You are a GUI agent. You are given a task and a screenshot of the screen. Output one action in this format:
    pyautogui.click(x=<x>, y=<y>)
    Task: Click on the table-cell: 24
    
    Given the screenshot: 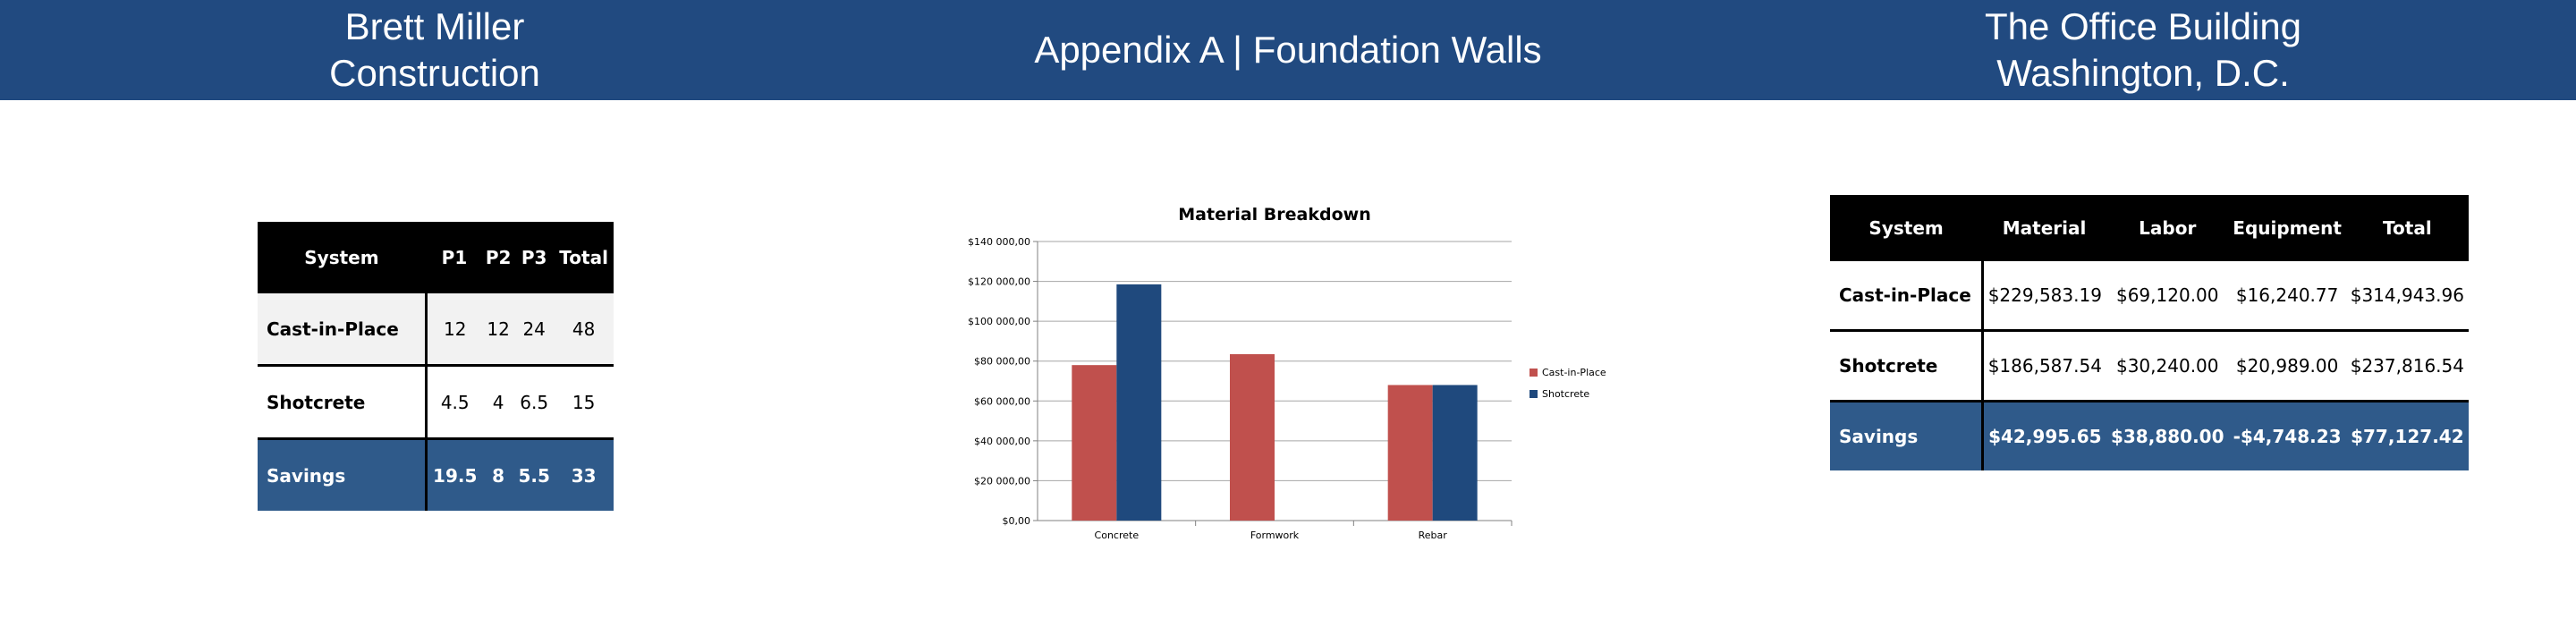 What is the action you would take?
    pyautogui.click(x=534, y=330)
    